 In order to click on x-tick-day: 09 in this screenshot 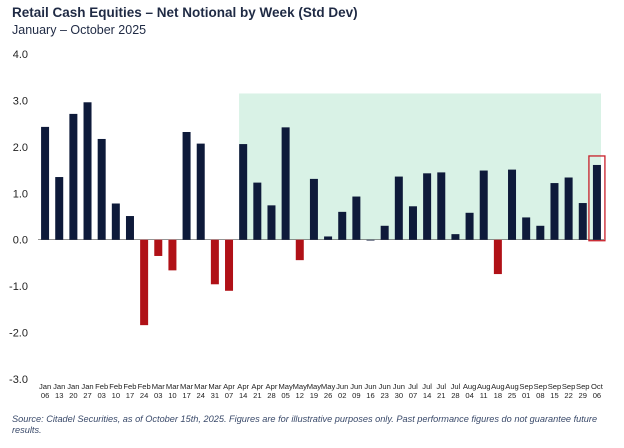, I will do `click(356, 395)`.